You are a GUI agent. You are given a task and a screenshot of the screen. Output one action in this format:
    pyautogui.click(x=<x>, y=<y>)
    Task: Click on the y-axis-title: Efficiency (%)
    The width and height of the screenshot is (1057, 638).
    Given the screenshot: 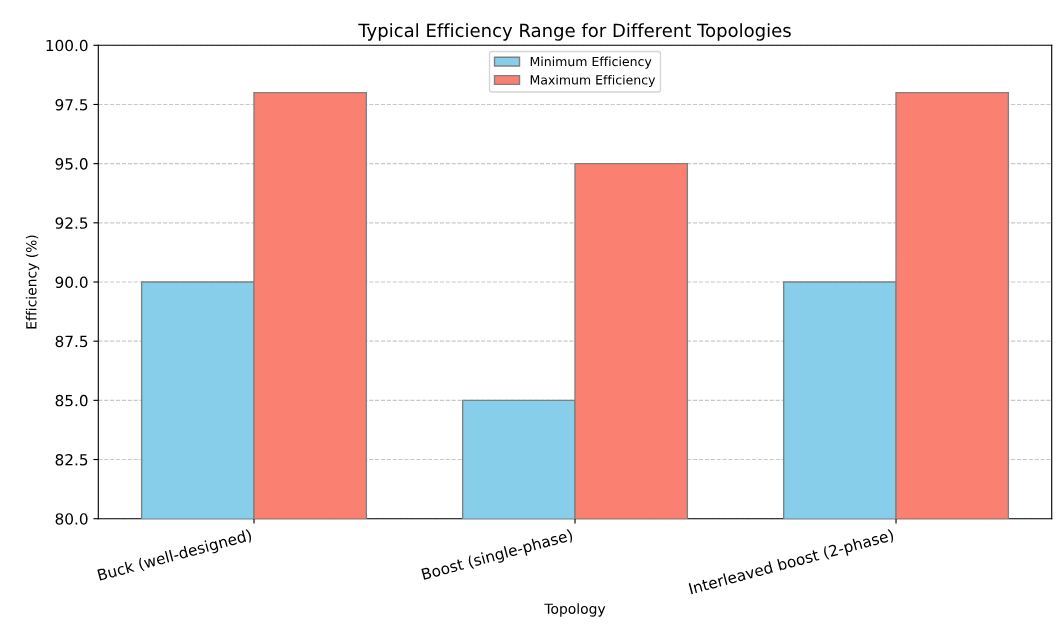 What is the action you would take?
    pyautogui.click(x=32, y=282)
    